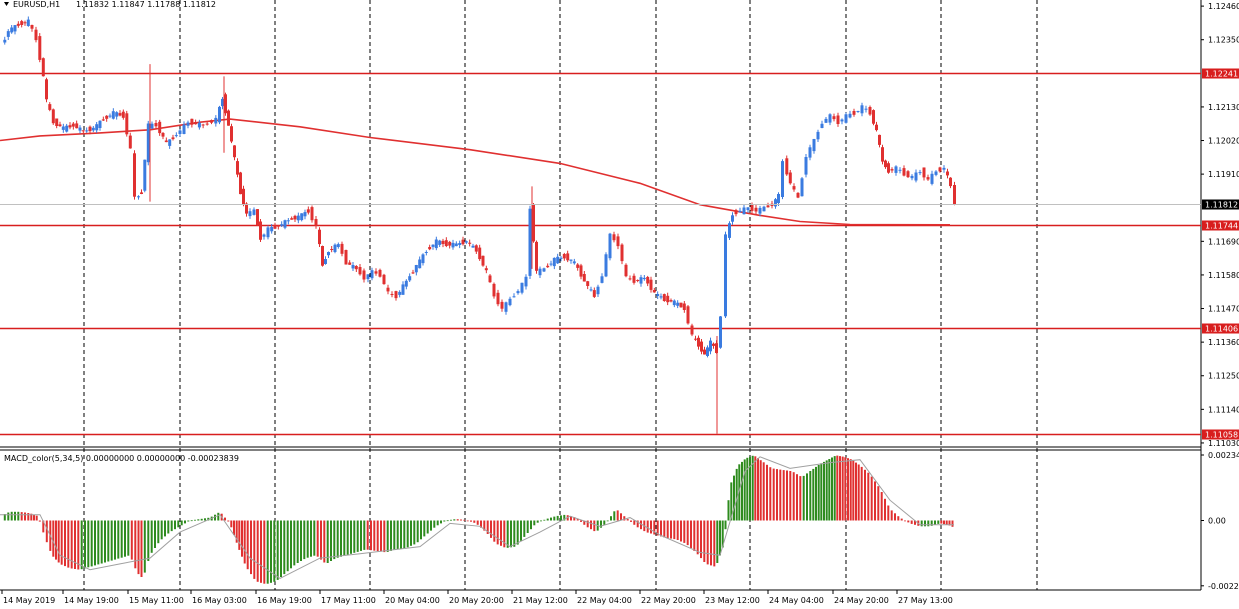 This screenshot has width=1239, height=609. What do you see at coordinates (732, 600) in the screenshot?
I see `time-tick-label: 23 May 12:00` at bounding box center [732, 600].